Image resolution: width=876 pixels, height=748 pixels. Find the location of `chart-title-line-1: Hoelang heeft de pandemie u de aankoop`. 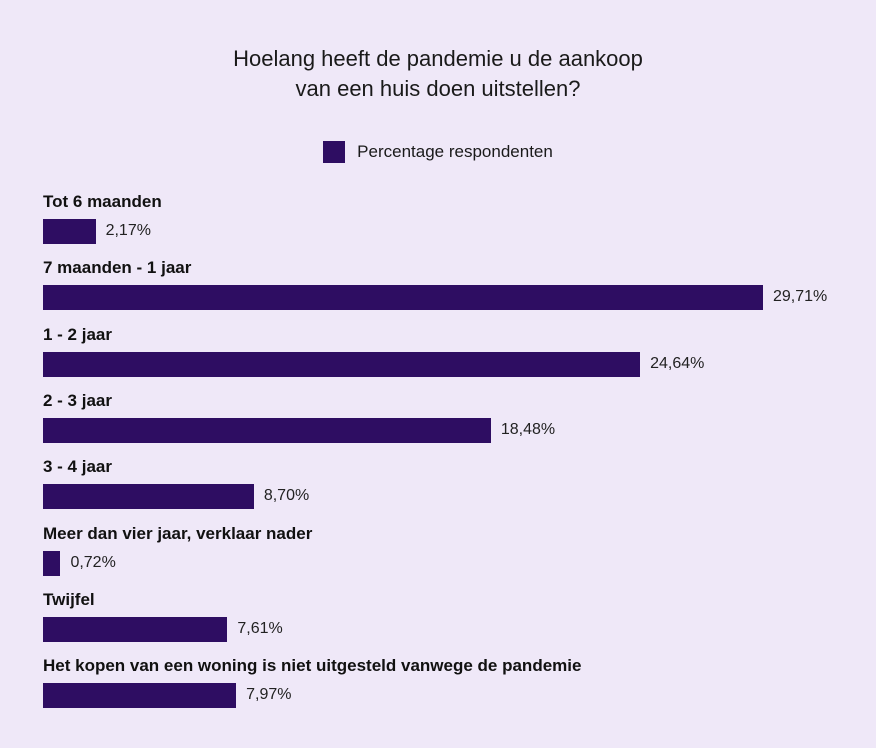

chart-title-line-1: Hoelang heeft de pandemie u de aankoop is located at coordinates (438, 58).